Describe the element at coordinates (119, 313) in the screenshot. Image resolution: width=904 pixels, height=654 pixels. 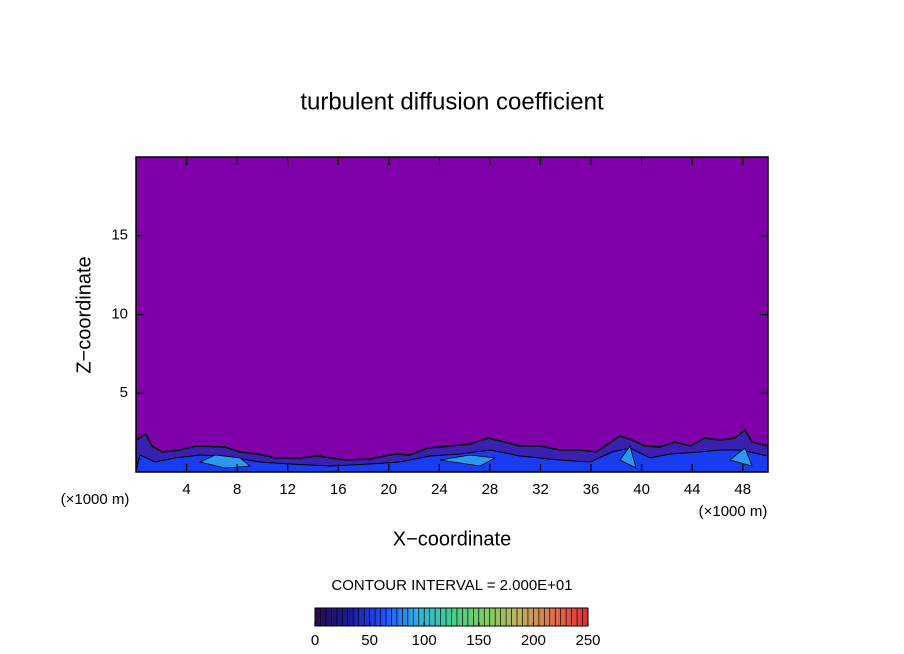
I see `y-tick-label: 10` at that location.